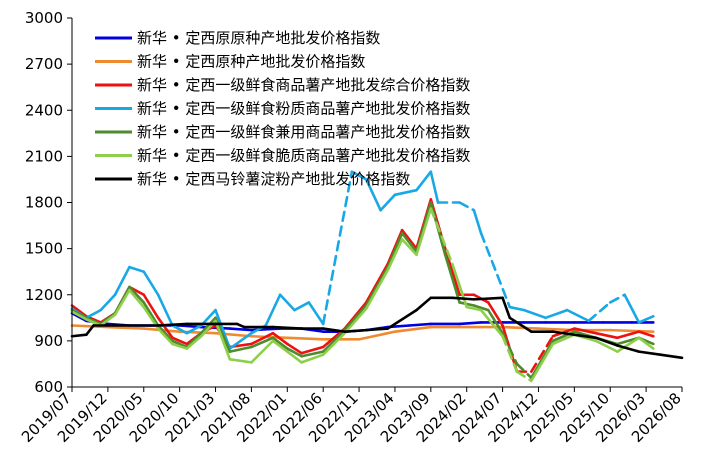  I want to click on y-tick-label: 1800, so click(44, 203).